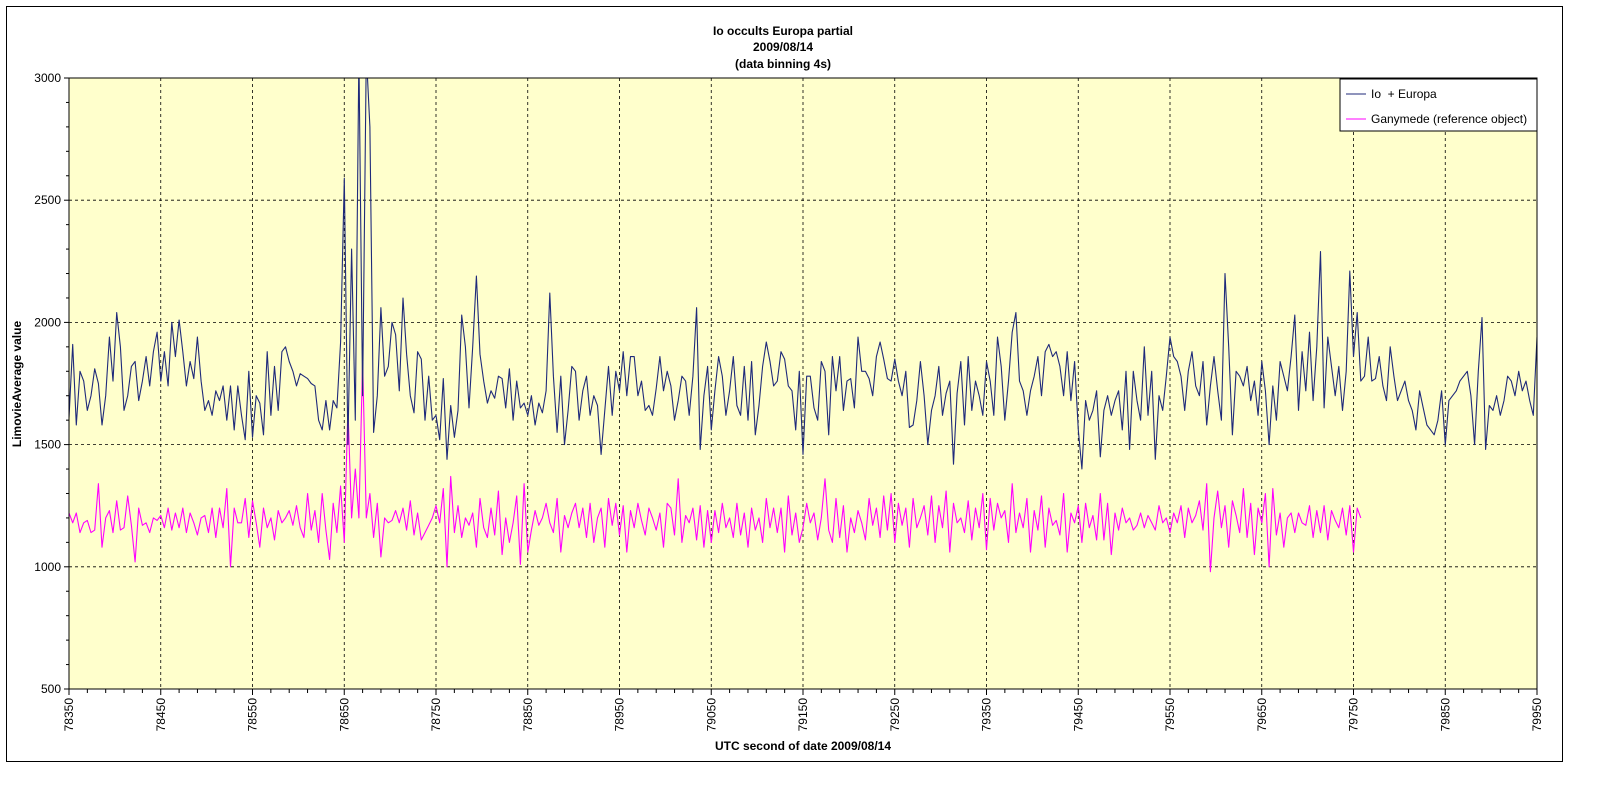  Describe the element at coordinates (47, 78) in the screenshot. I see `y-tick-label: 3000` at that location.